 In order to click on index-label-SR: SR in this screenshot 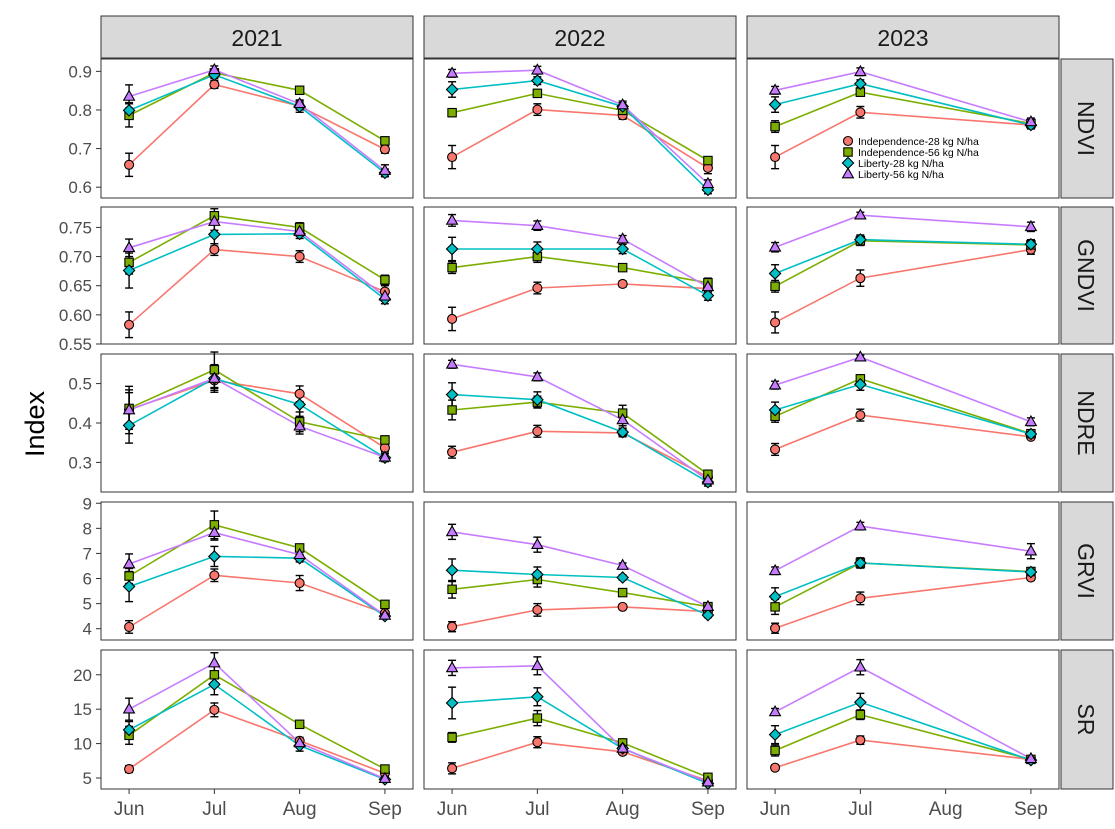, I will do `click(1086, 720)`.